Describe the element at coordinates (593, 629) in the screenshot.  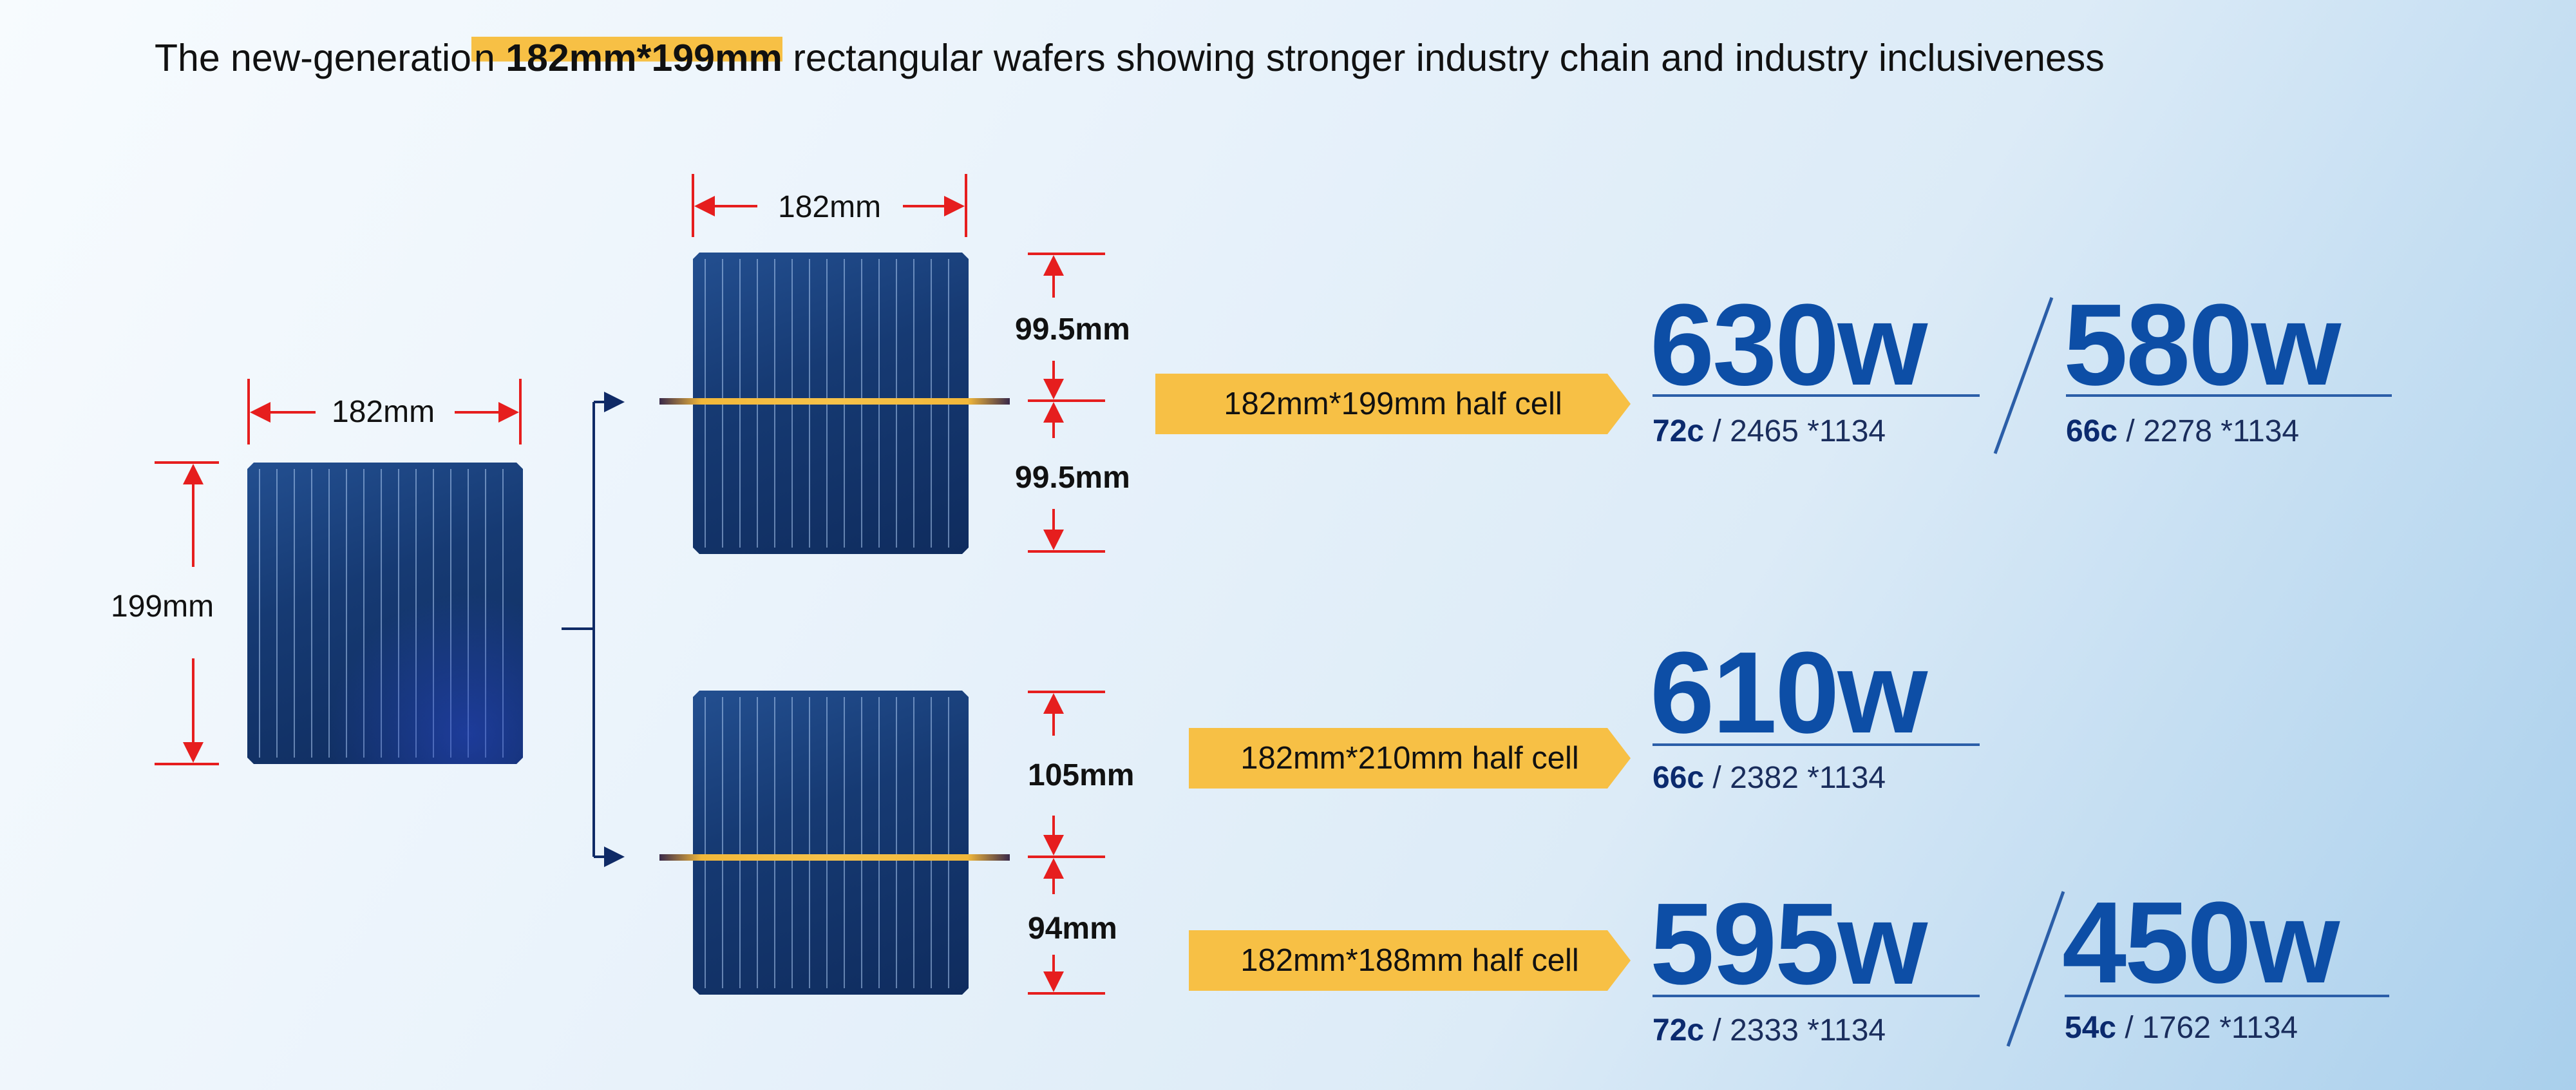
I see `split-connector` at that location.